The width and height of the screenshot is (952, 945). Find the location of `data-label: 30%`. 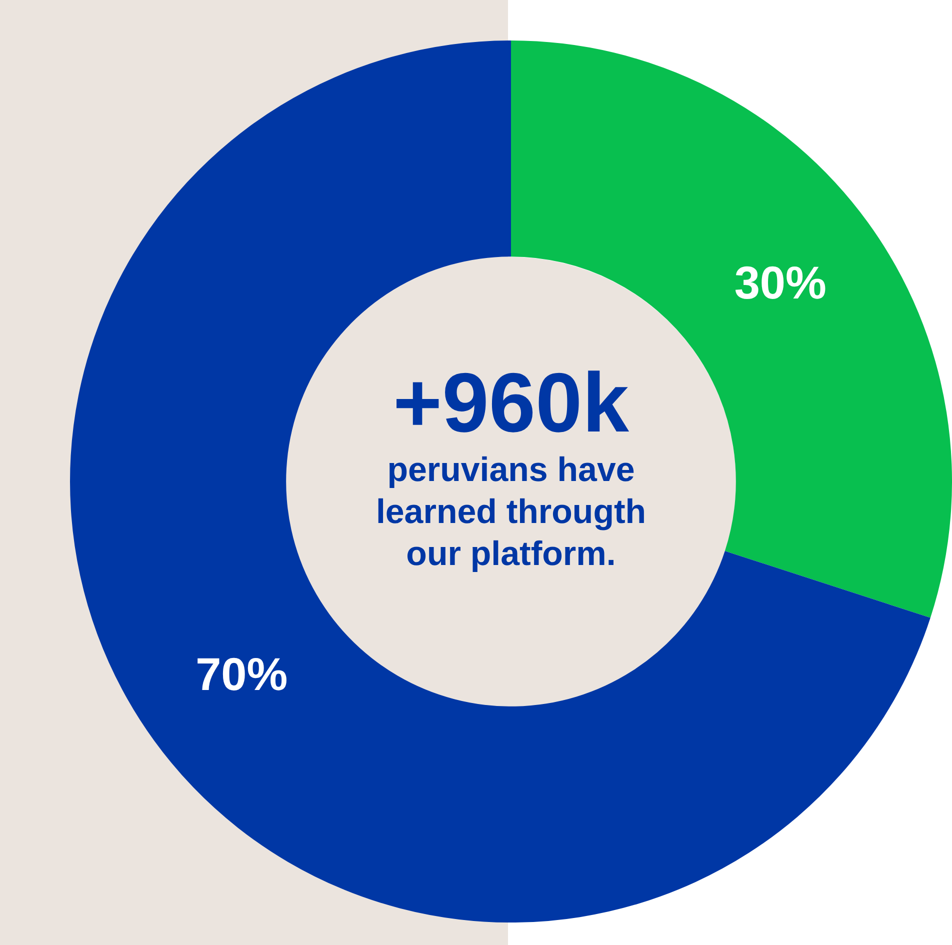

data-label: 30% is located at coordinates (780, 282).